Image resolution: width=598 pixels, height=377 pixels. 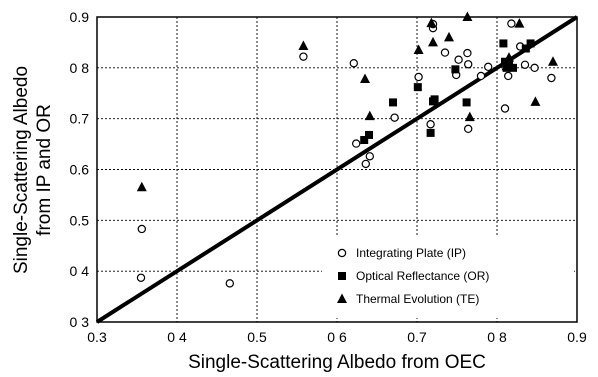 What do you see at coordinates (411, 253) in the screenshot?
I see `legend-label-ip: Integrating Plate (IP)` at bounding box center [411, 253].